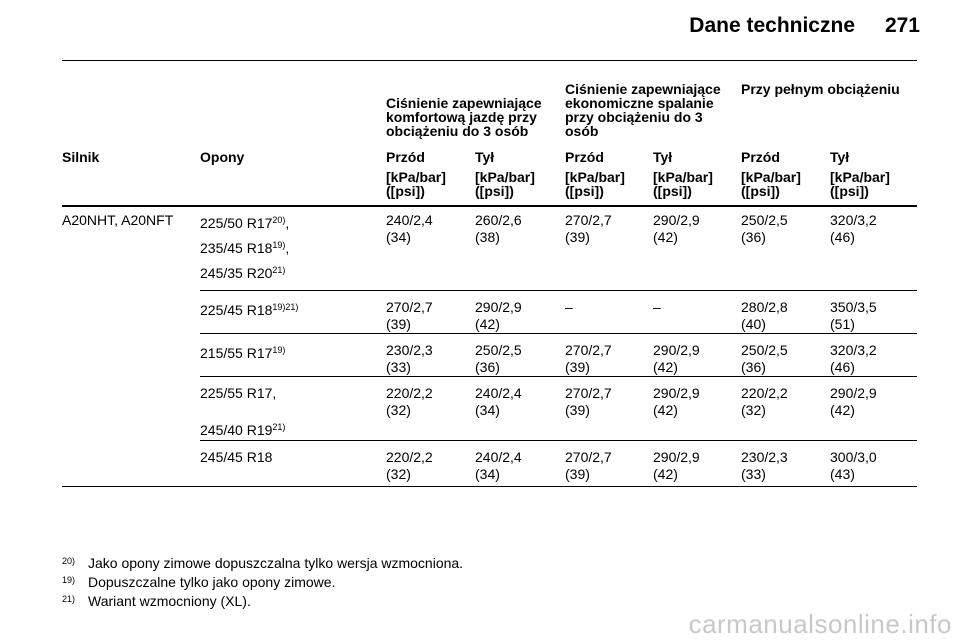 The height and width of the screenshot is (642, 960). What do you see at coordinates (498, 228) in the screenshot?
I see `pressure-cell: 260/2,6 (38)` at bounding box center [498, 228].